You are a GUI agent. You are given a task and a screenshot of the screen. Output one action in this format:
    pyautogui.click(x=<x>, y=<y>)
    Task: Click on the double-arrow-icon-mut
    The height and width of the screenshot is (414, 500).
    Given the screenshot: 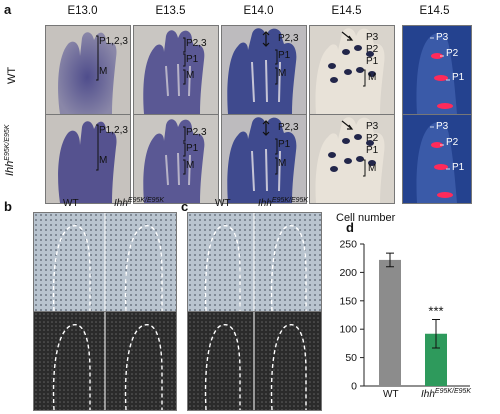 What is the action you would take?
    pyautogui.click(x=266, y=128)
    